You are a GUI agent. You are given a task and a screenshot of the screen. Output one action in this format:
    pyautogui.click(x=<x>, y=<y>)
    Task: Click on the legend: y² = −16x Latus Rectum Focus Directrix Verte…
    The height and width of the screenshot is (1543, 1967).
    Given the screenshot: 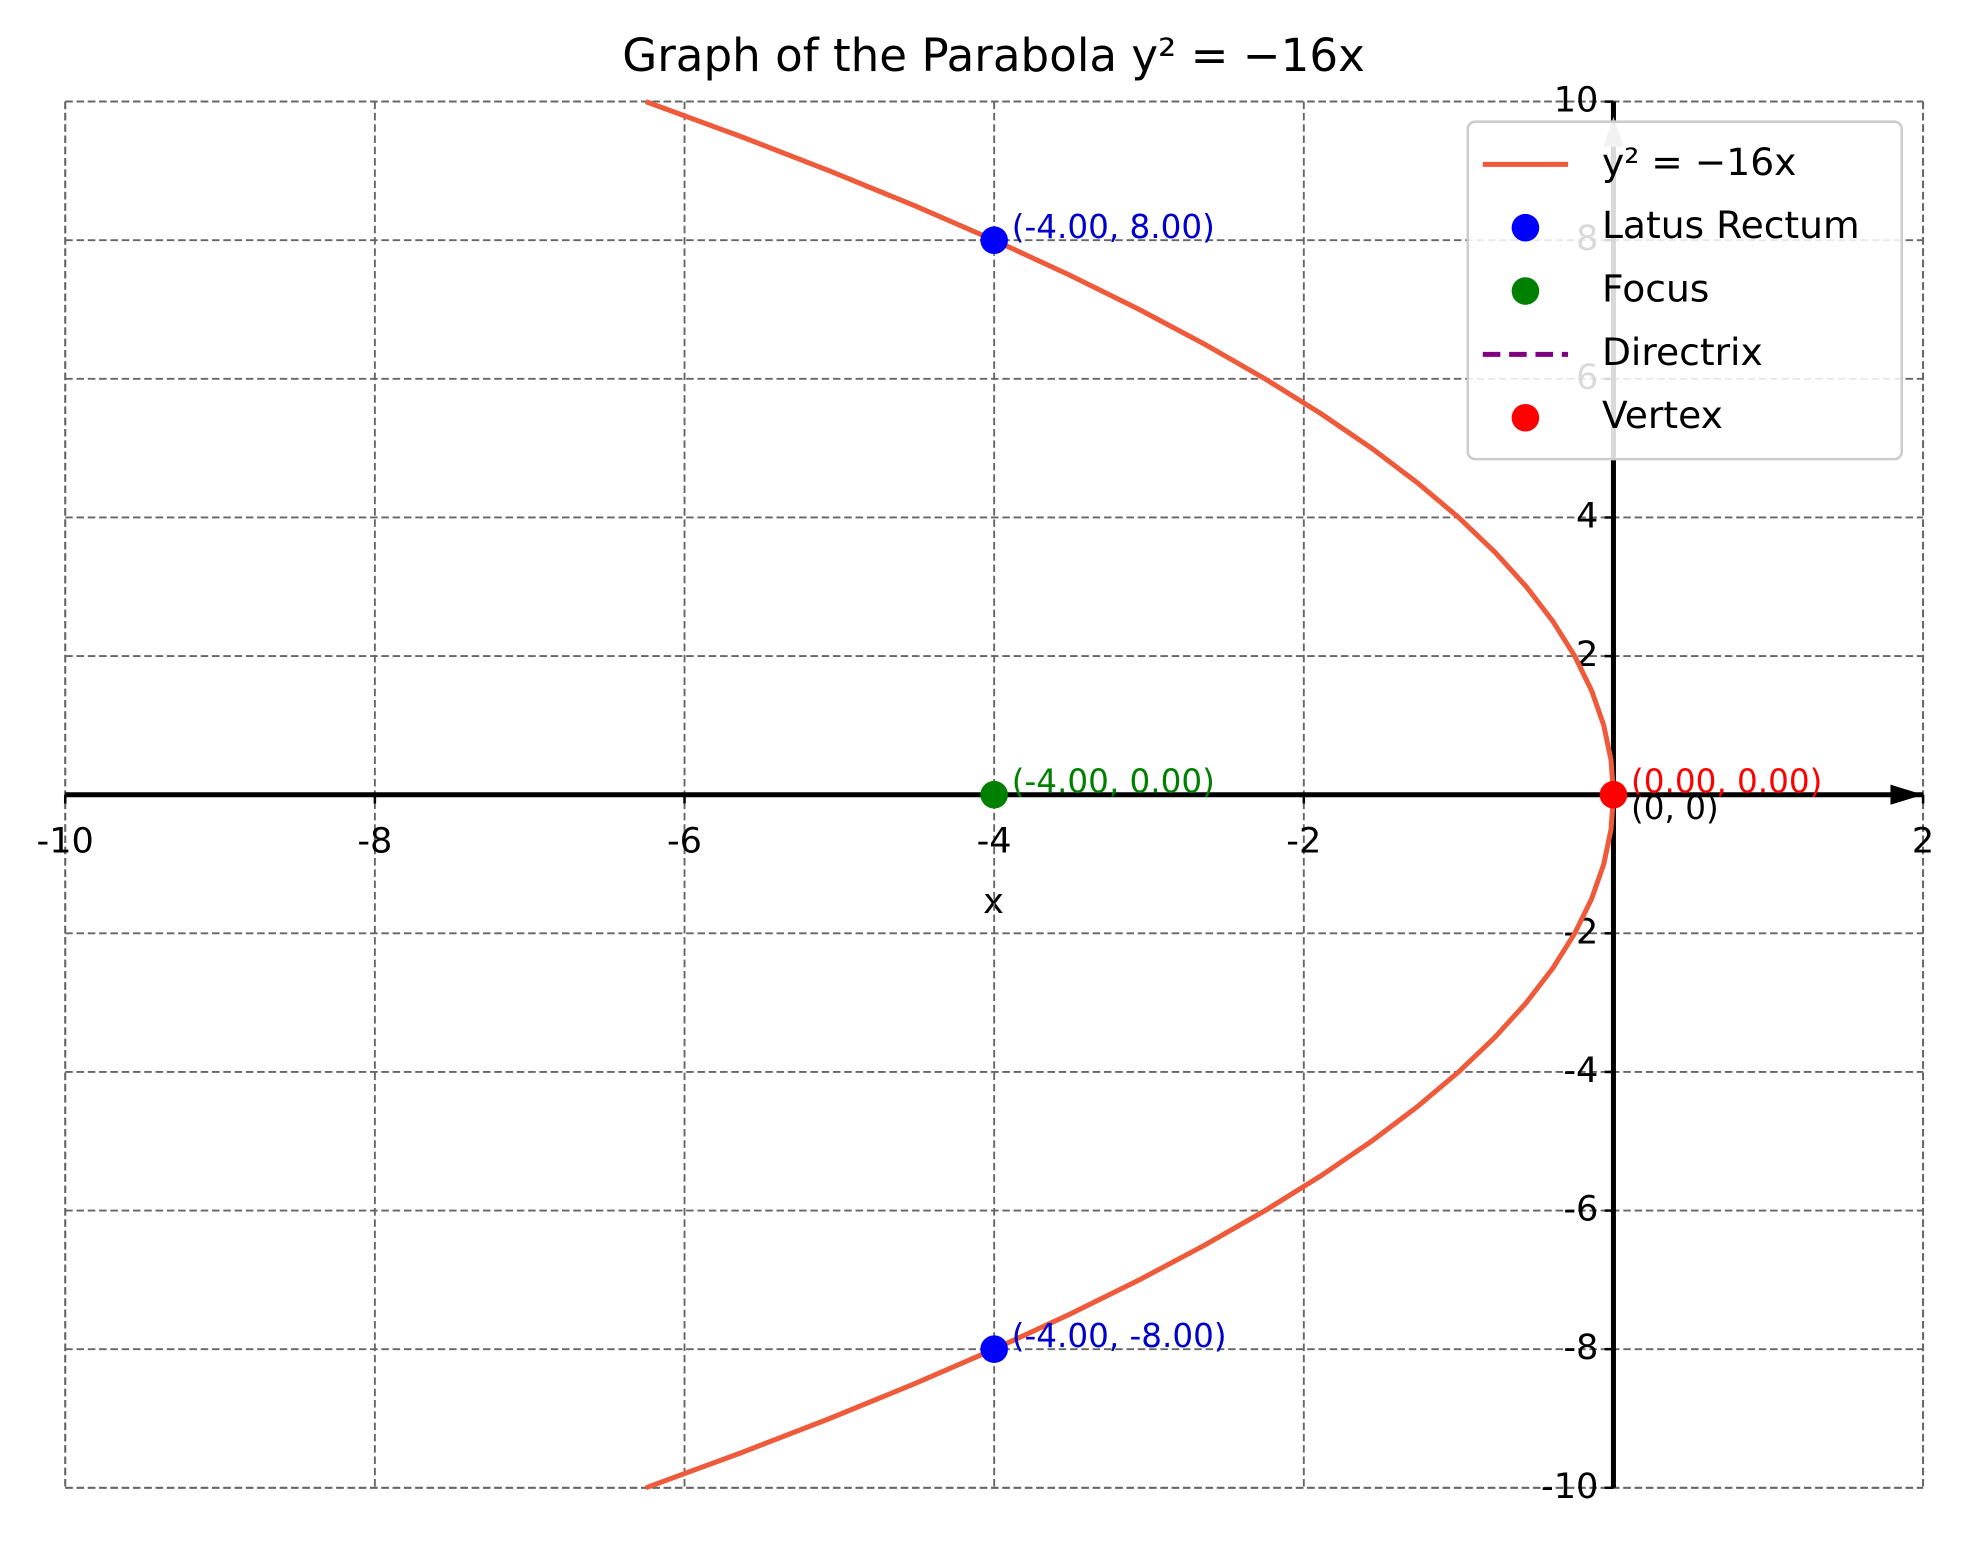 What is the action you would take?
    pyautogui.click(x=1685, y=290)
    